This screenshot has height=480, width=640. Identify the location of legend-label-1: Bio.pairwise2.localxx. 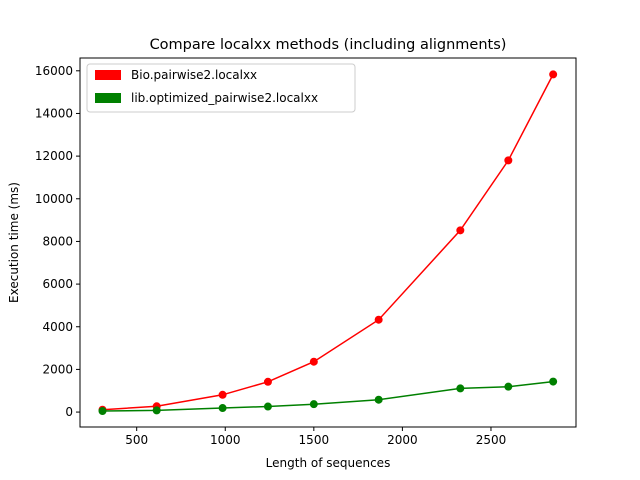
(194, 75).